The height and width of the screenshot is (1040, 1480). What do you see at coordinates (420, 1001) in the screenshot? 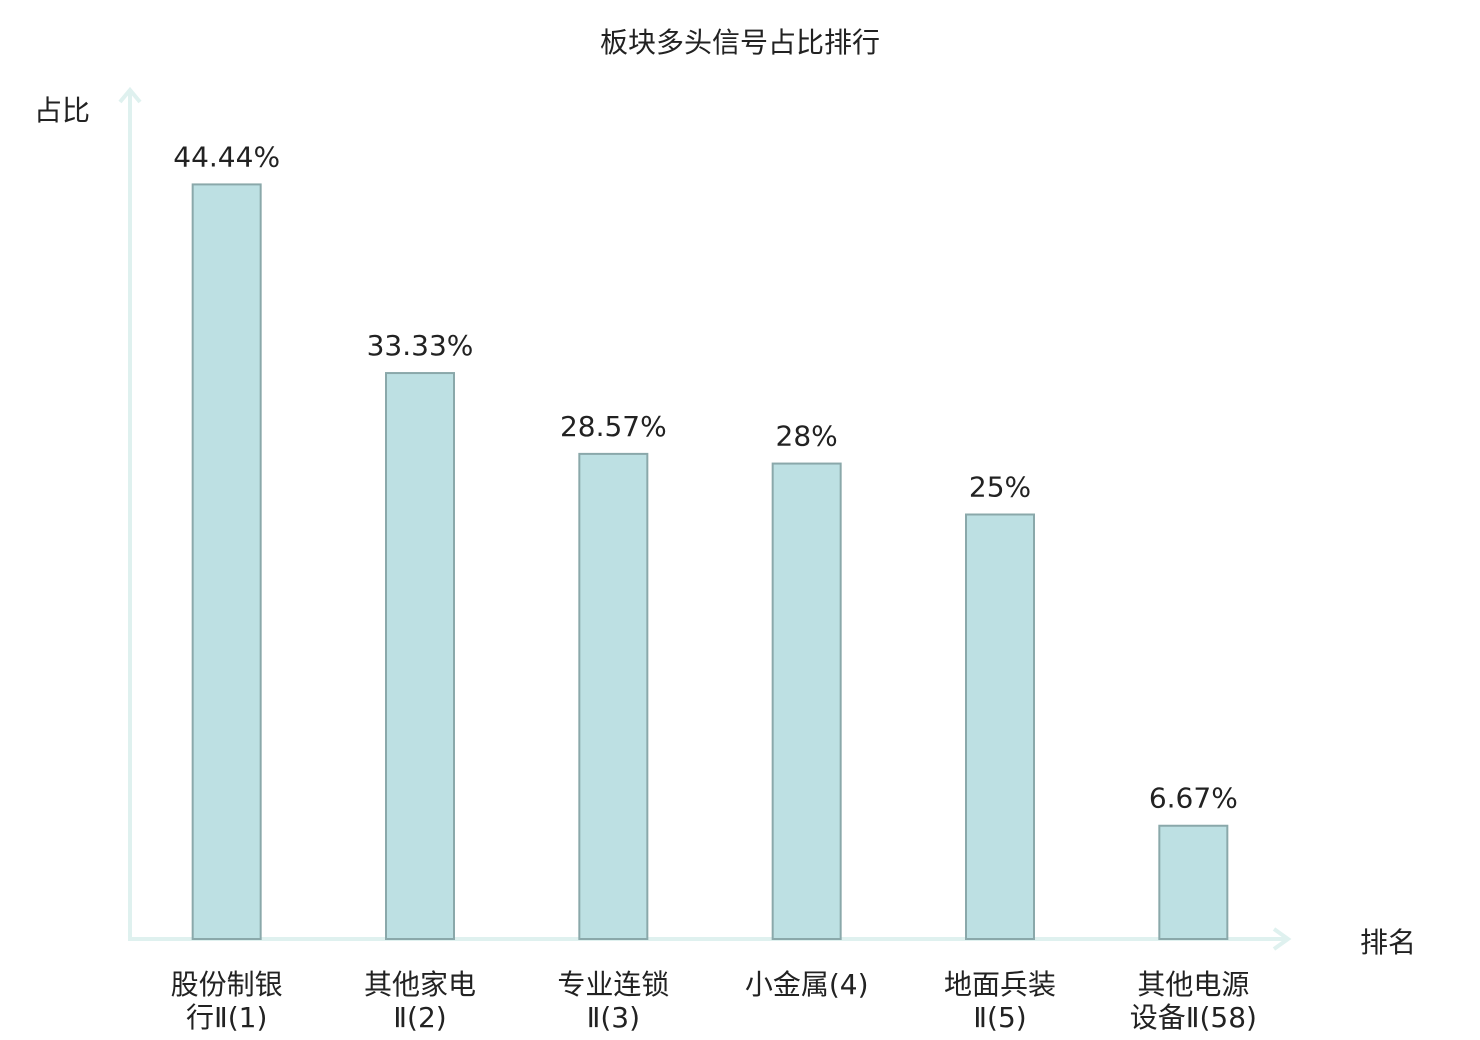
I see `x-tick-label: 其他家电 Ⅱ(2)` at bounding box center [420, 1001].